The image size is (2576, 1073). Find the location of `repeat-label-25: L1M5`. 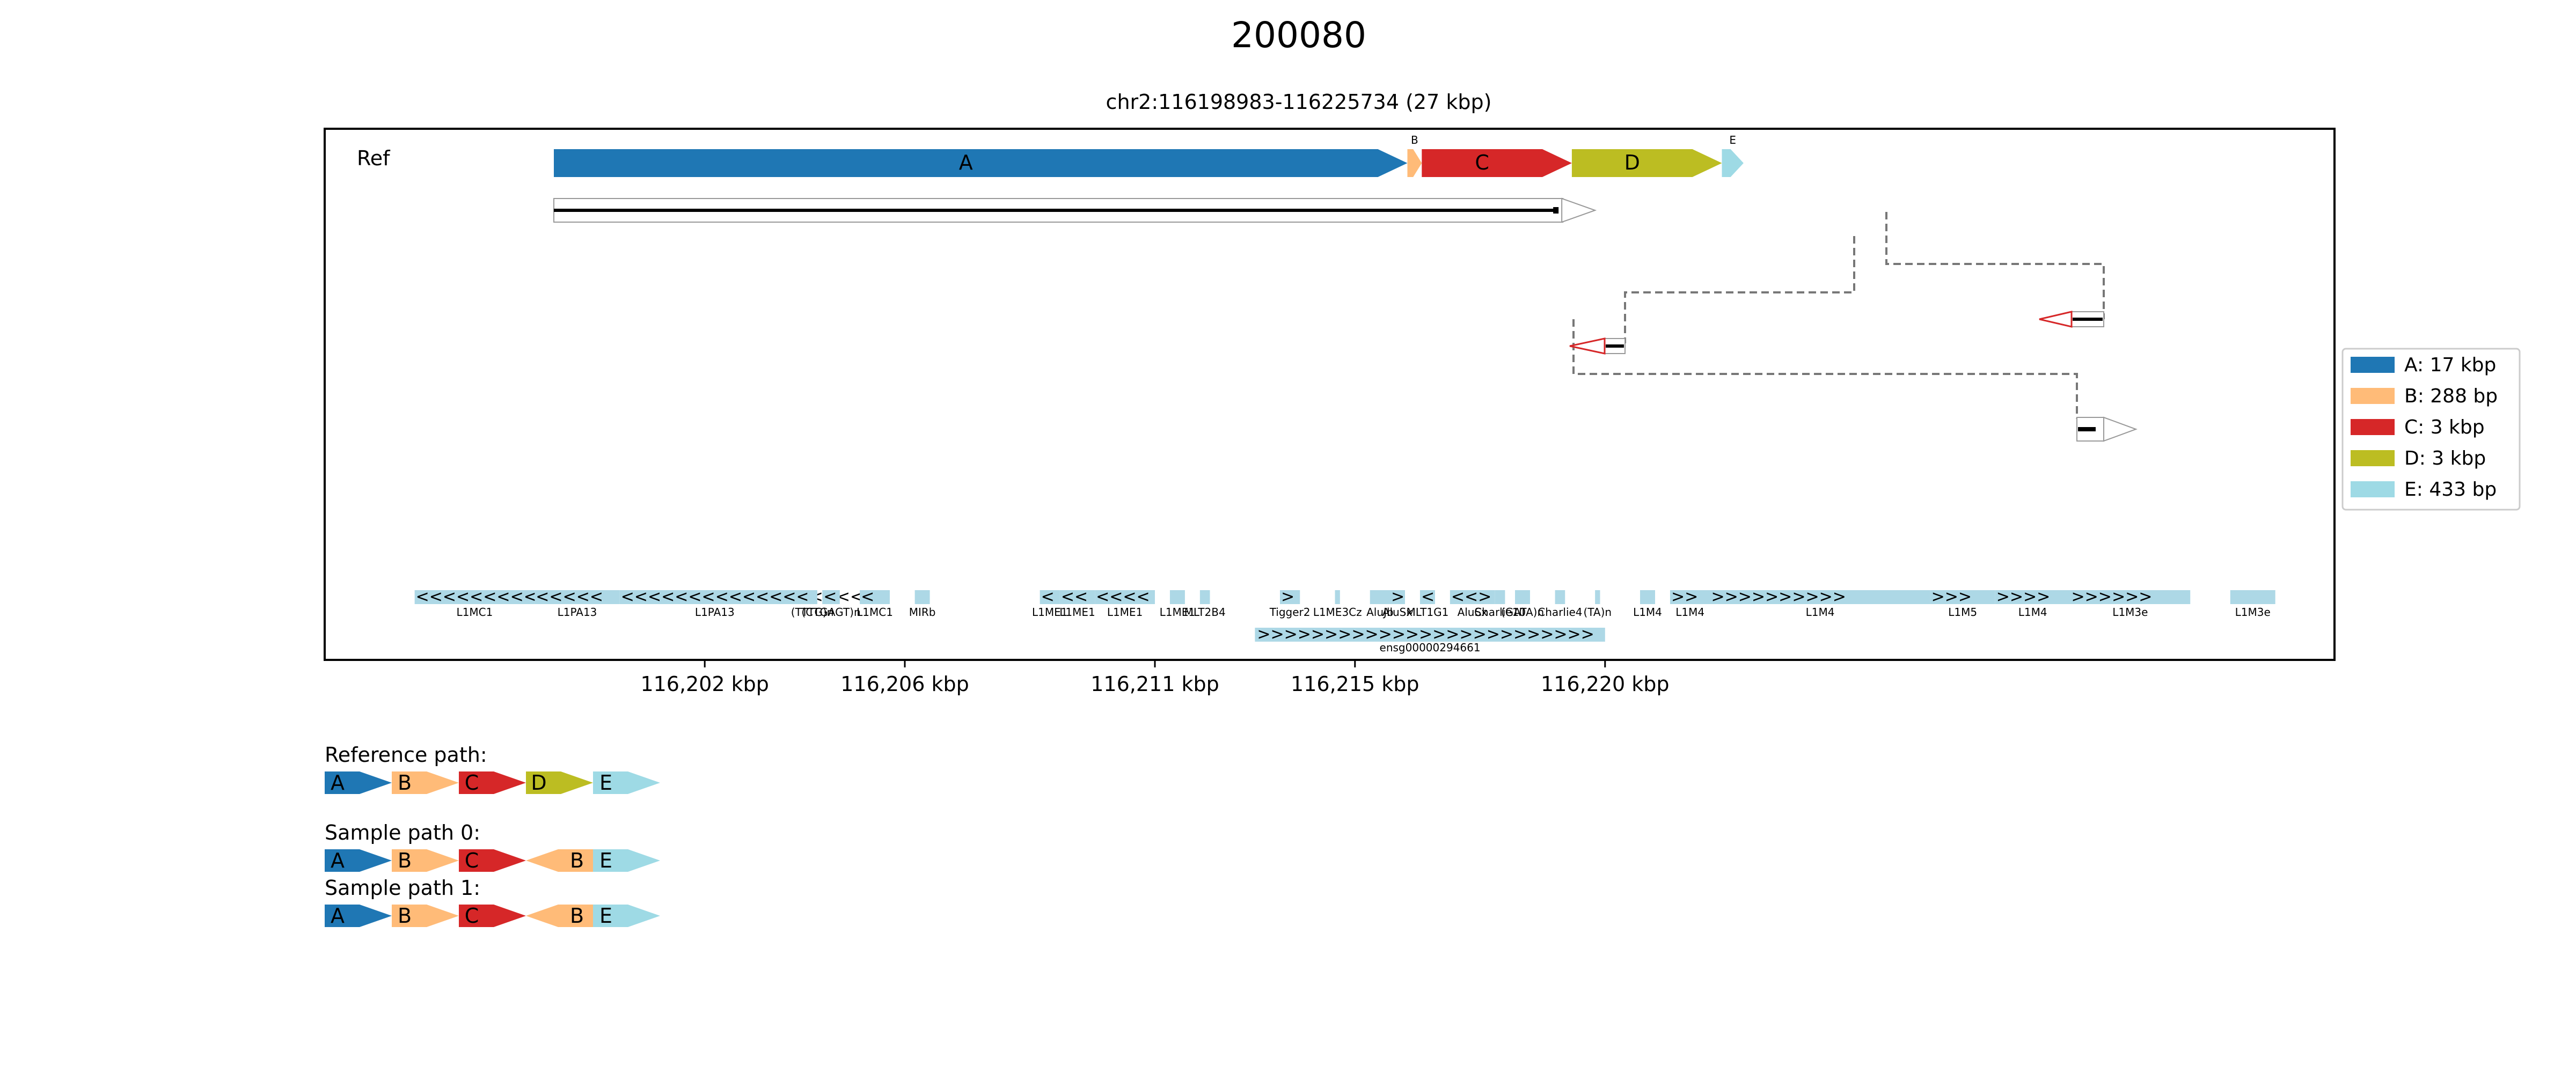

repeat-label-25: L1M5 is located at coordinates (1962, 612).